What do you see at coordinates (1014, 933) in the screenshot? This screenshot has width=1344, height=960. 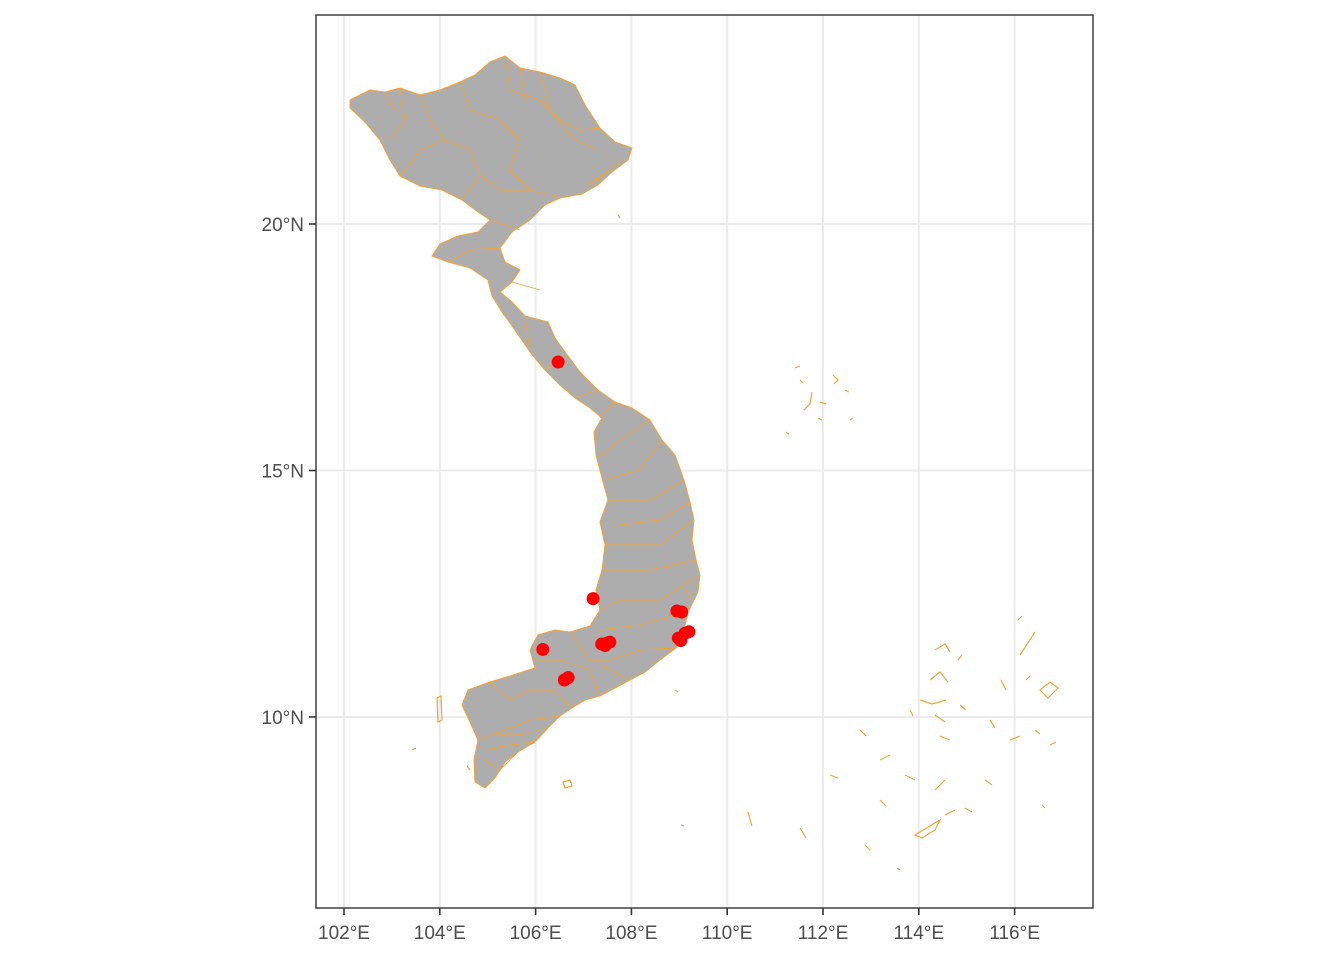 I see `x-tick-label: 116°E` at bounding box center [1014, 933].